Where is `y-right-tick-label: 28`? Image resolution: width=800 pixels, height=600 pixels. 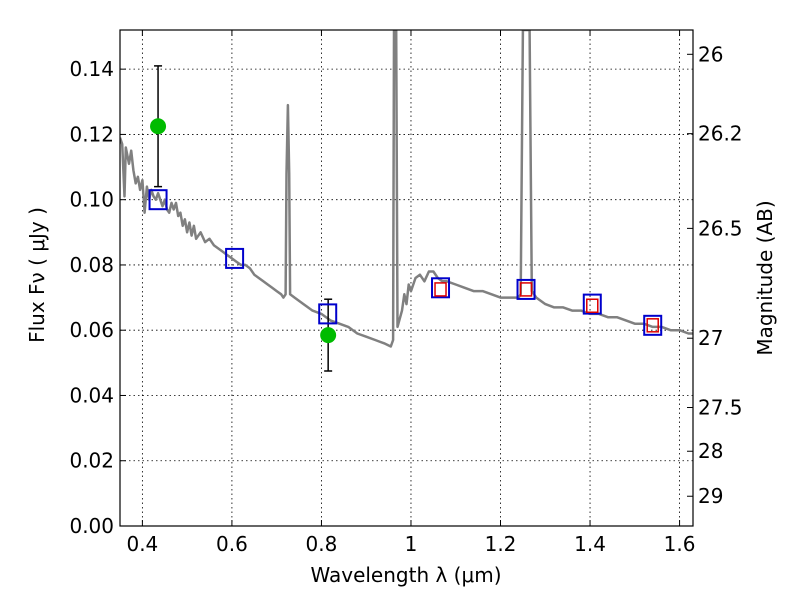 y-right-tick-label: 28 is located at coordinates (710, 451).